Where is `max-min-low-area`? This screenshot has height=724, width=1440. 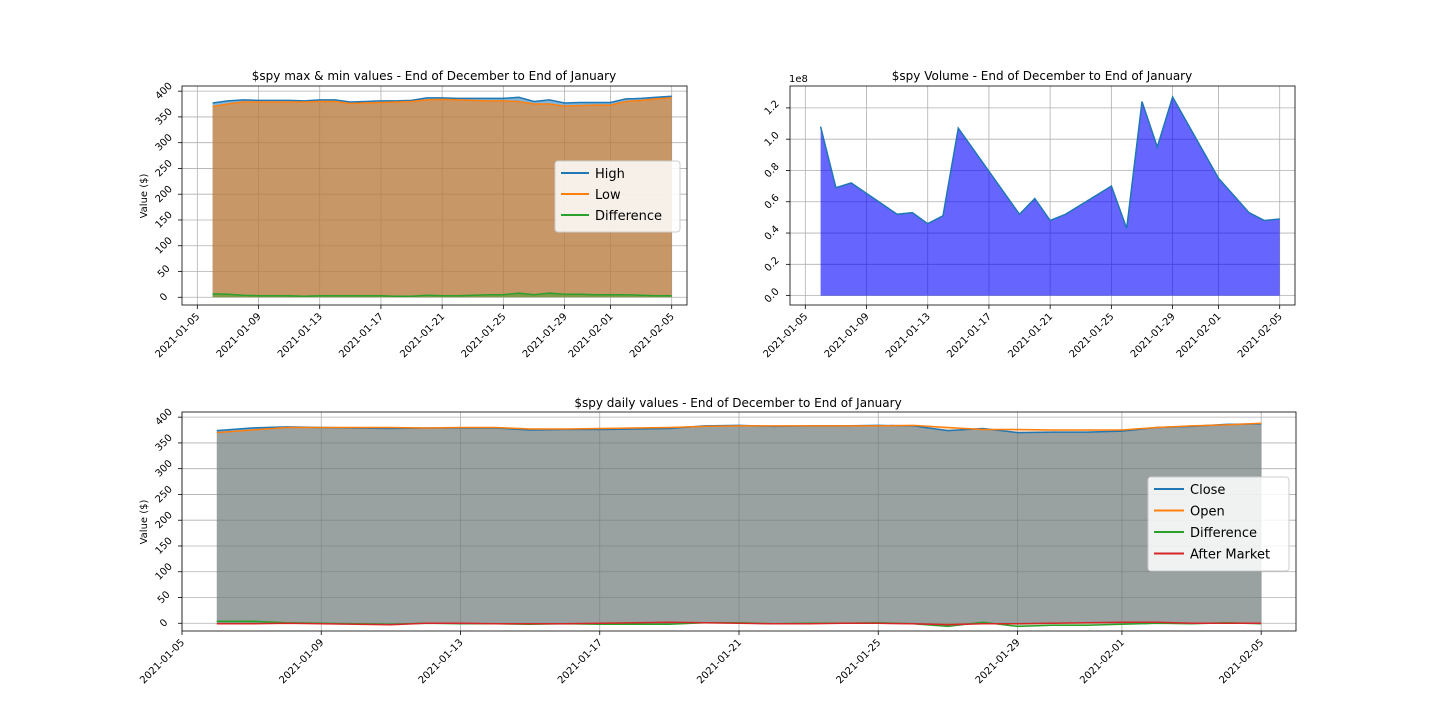 max-min-low-area is located at coordinates (442, 197).